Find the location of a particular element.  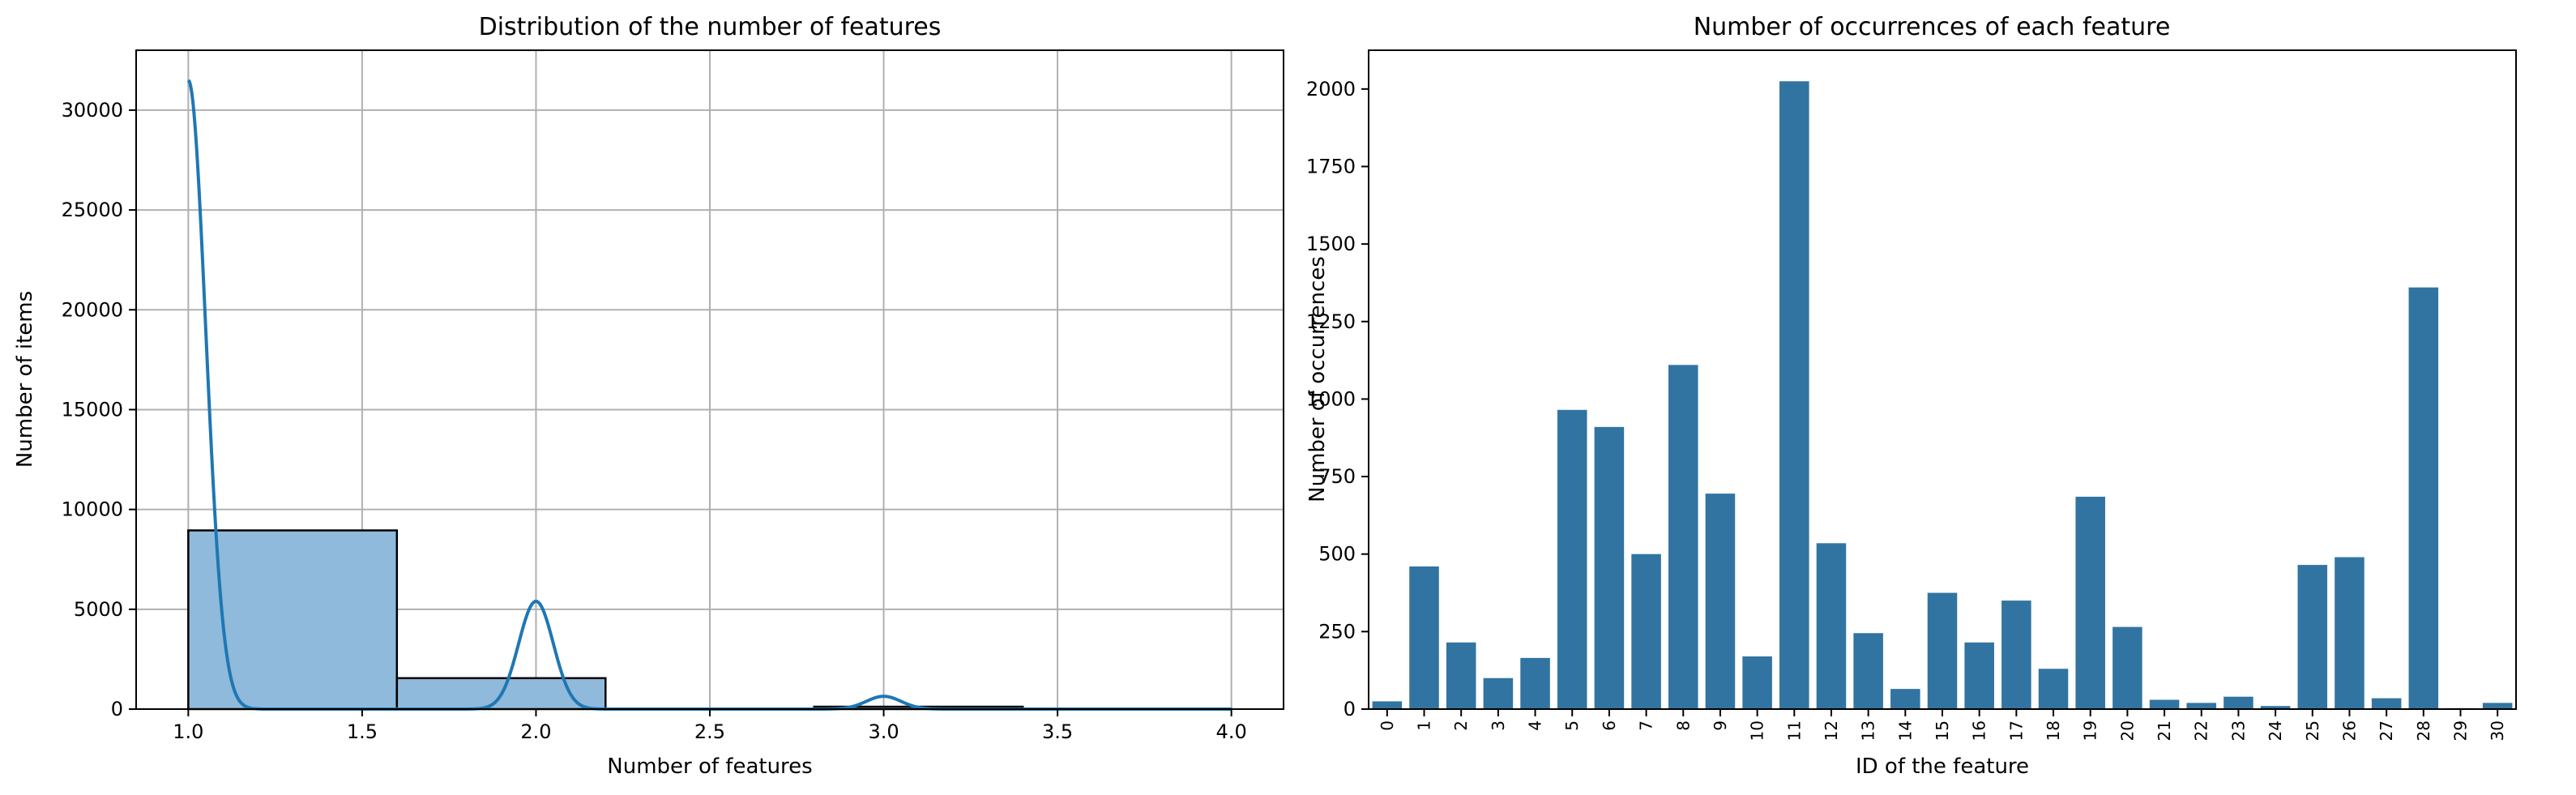

bar-chart-x-tick-label: 3 is located at coordinates (1498, 725).